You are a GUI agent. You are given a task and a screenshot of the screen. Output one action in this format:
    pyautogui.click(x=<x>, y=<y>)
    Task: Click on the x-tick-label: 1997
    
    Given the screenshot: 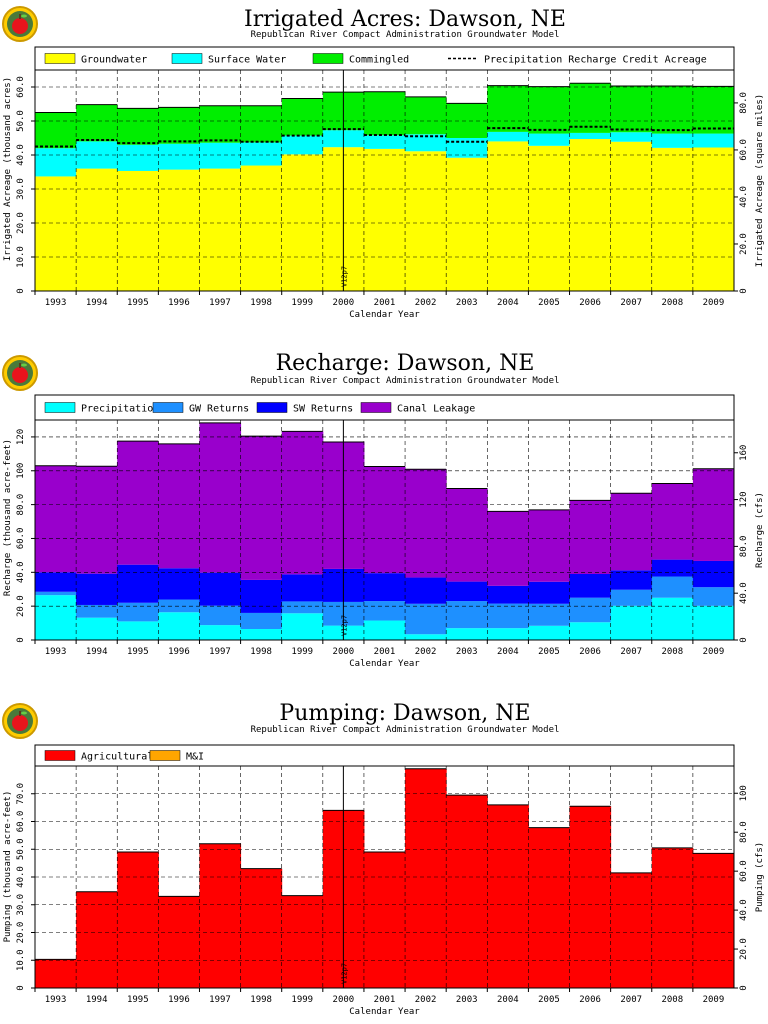 What is the action you would take?
    pyautogui.click(x=220, y=1000)
    